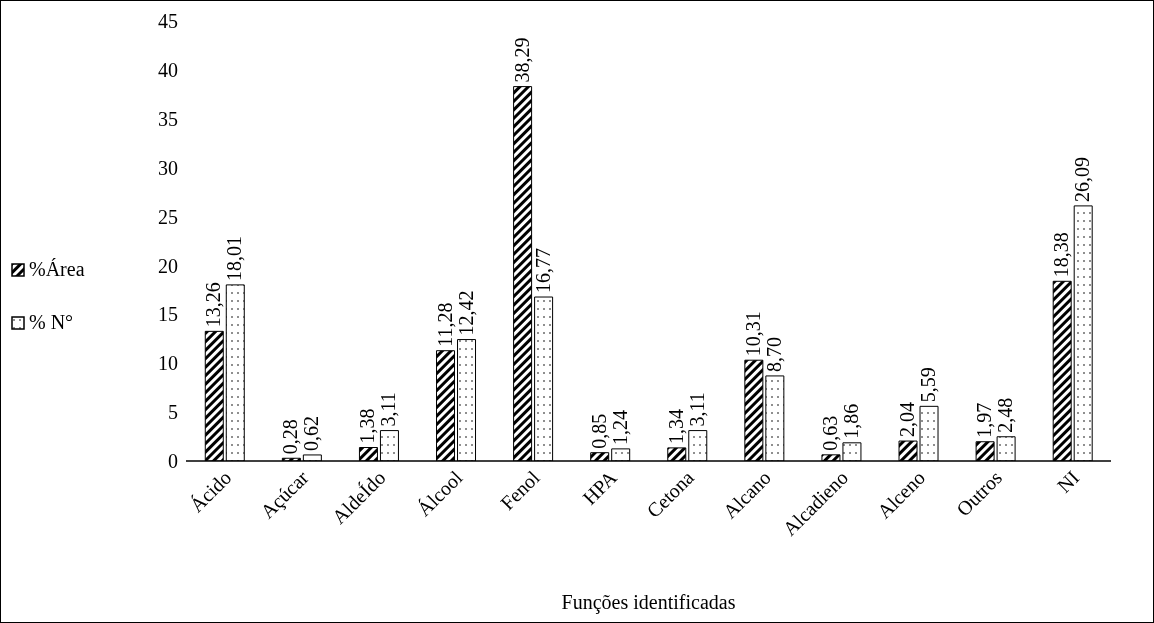  I want to click on x-tick-label: HPA, so click(600, 487).